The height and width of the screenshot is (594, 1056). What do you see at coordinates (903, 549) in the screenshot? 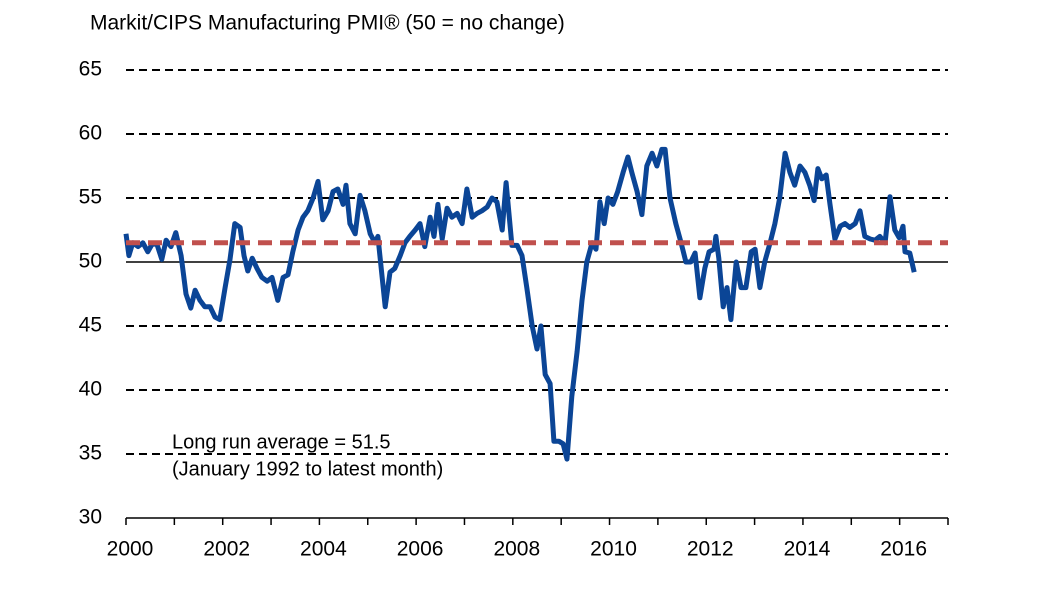
I see `x-tick-label: 2016` at bounding box center [903, 549].